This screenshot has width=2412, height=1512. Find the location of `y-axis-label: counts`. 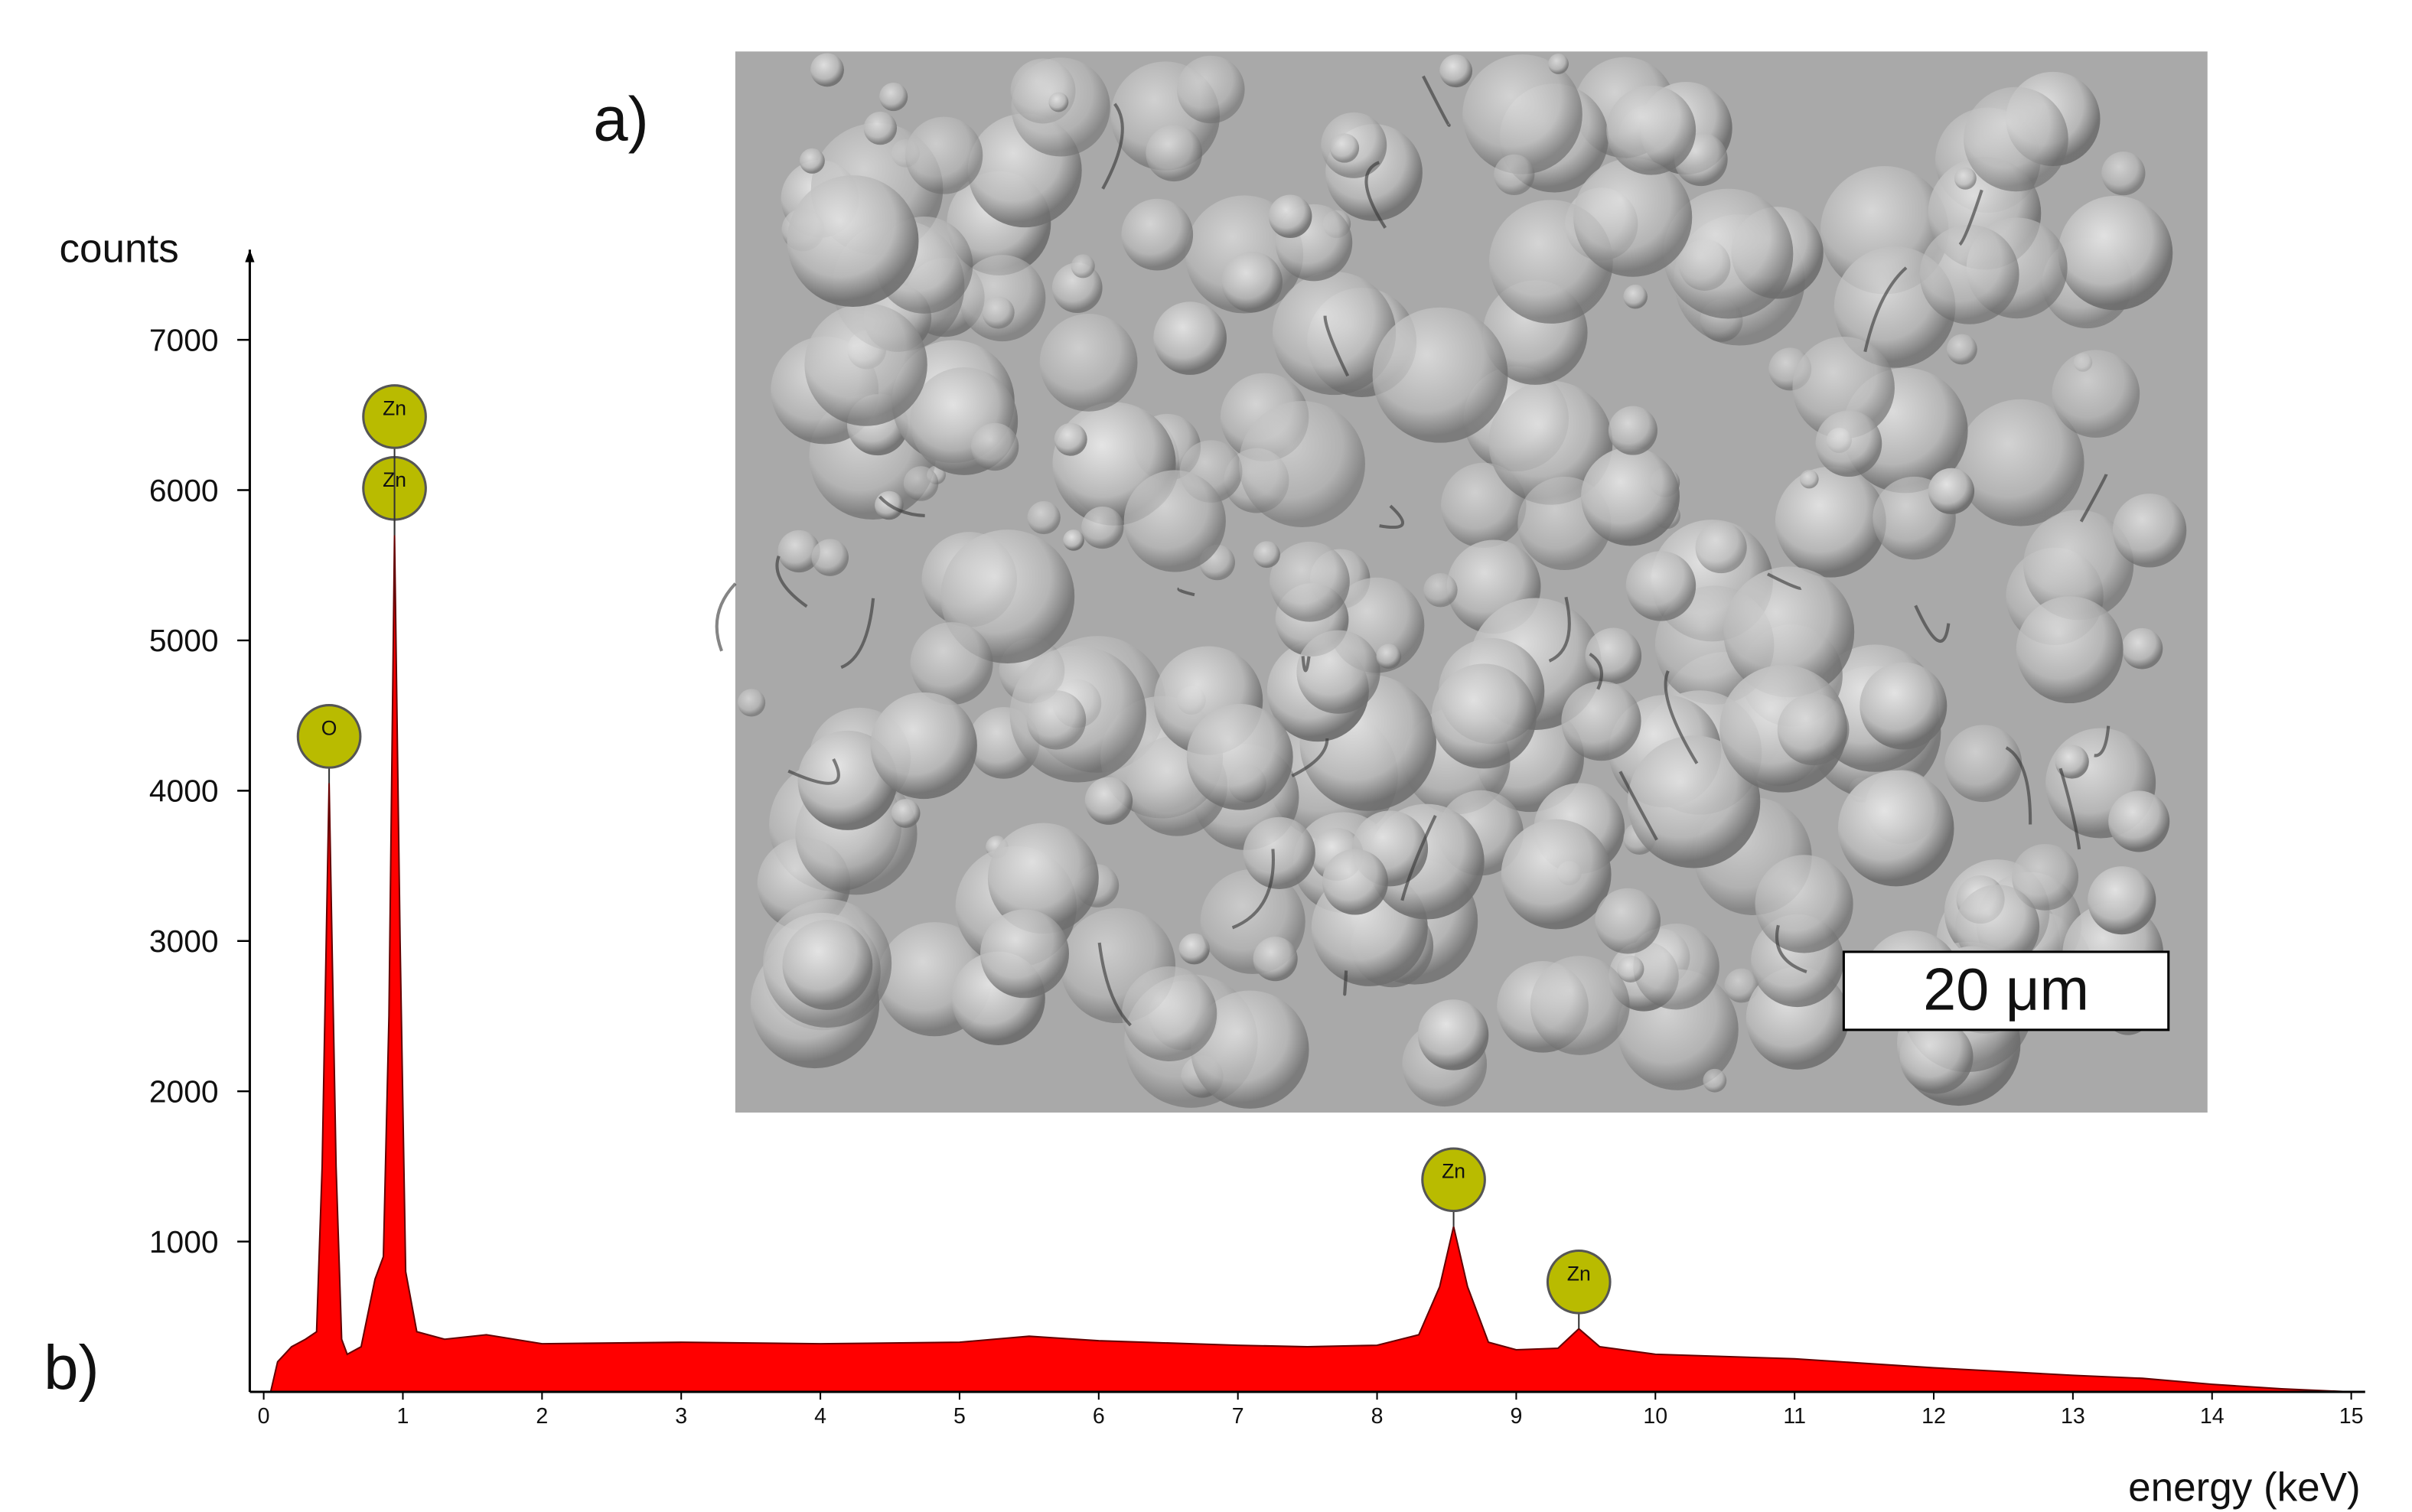

y-axis-label: counts is located at coordinates (120, 249).